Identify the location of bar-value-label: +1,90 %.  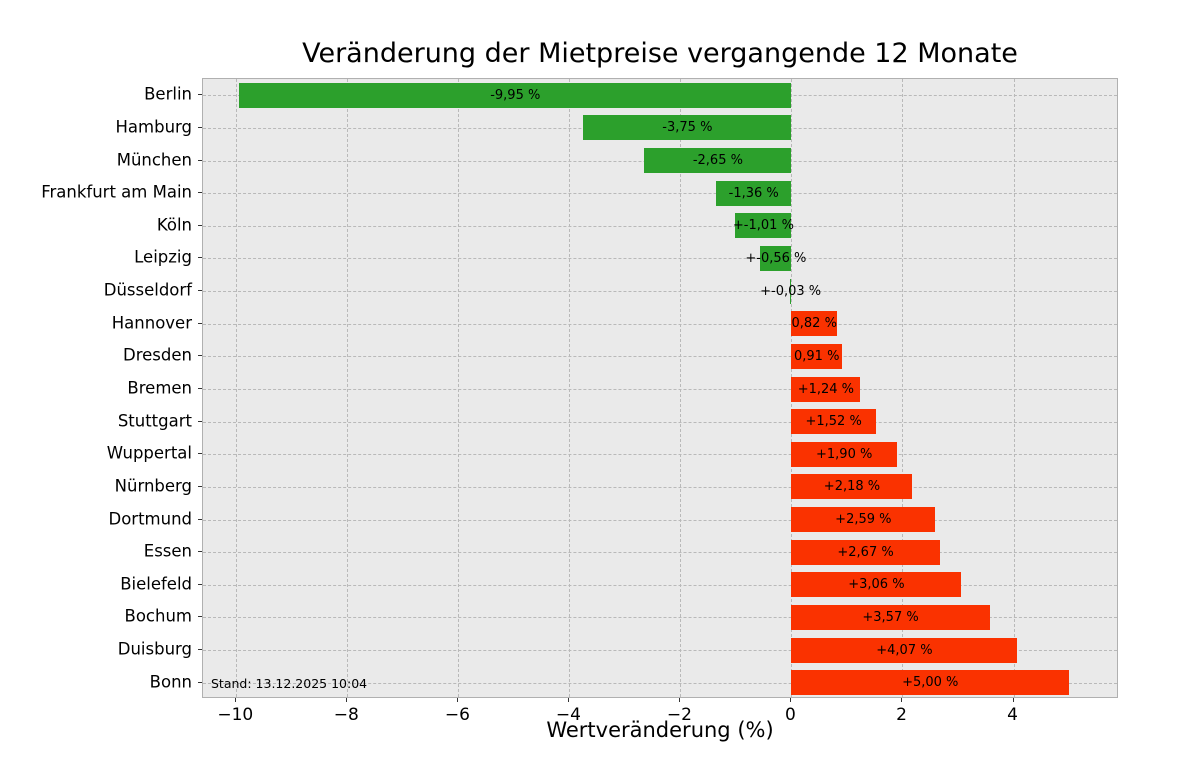
(844, 454).